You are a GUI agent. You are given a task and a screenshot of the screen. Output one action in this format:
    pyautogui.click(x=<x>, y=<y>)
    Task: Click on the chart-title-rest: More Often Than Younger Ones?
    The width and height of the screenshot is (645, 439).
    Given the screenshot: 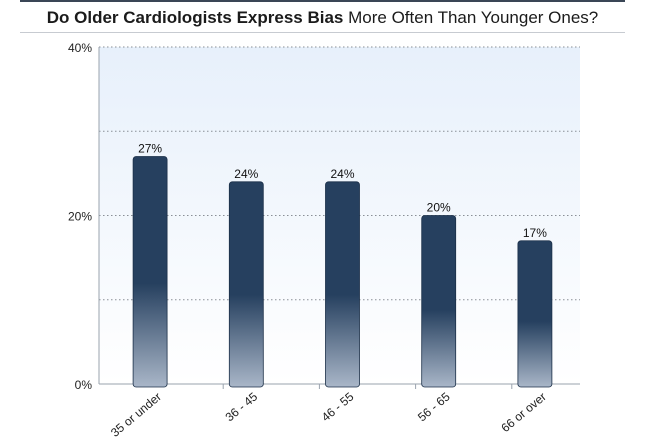 What is the action you would take?
    pyautogui.click(x=473, y=17)
    